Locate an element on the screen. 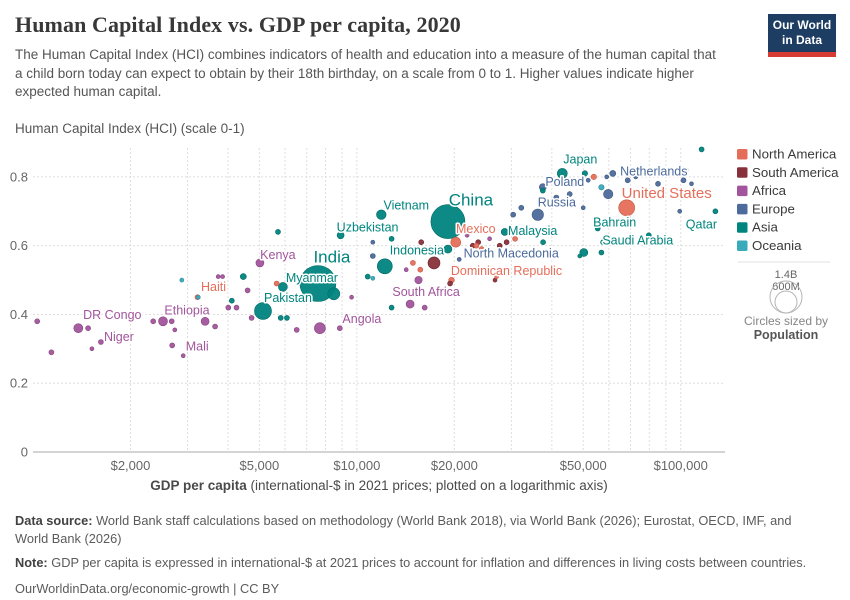  data-point-russia is located at coordinates (537, 214).